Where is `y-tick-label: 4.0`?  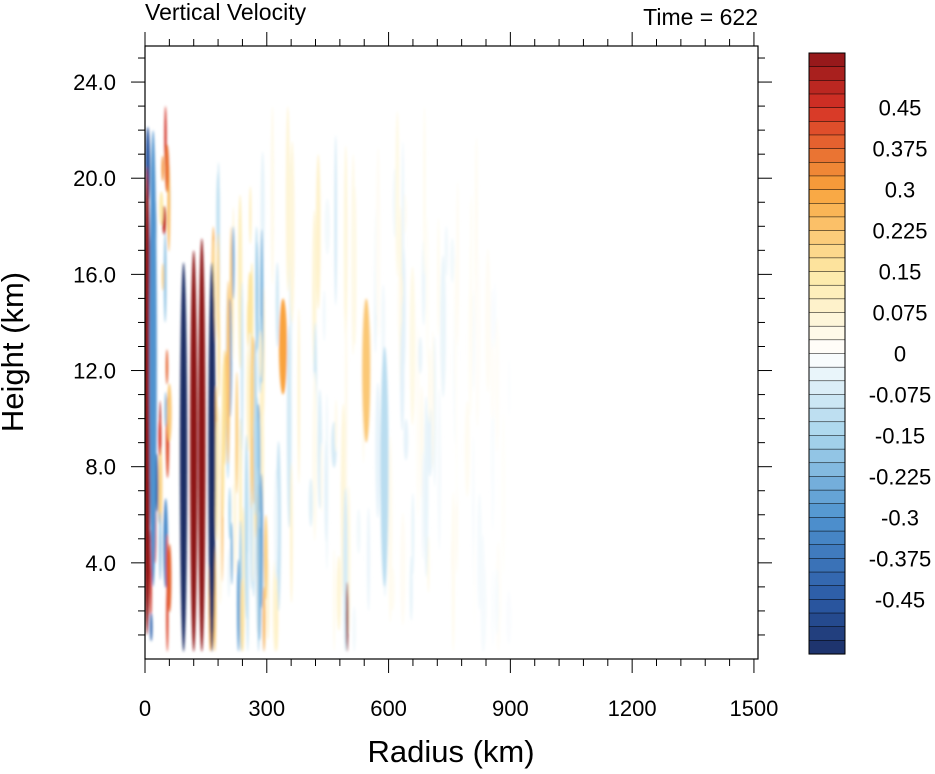
y-tick-label: 4.0 is located at coordinates (100, 563).